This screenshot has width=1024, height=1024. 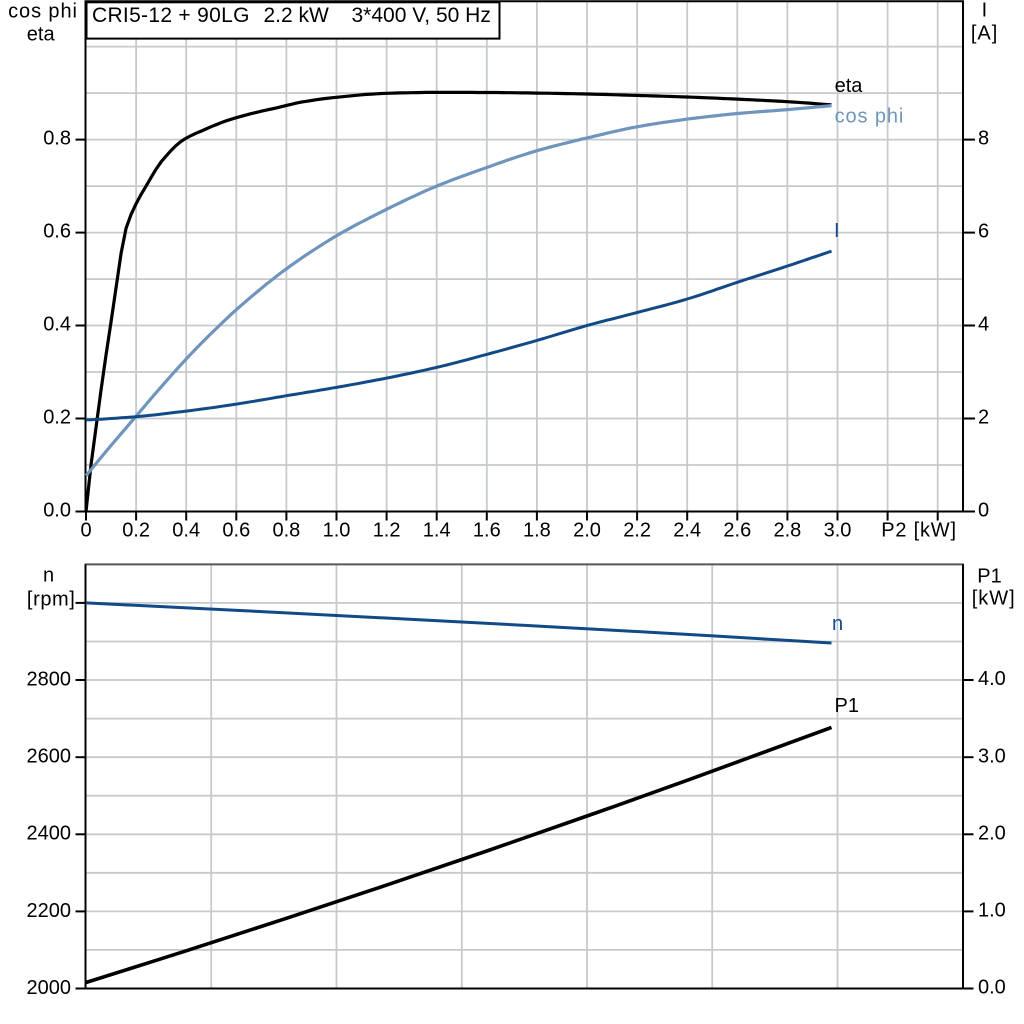 I want to click on svg-text: 2.4, so click(x=687, y=531).